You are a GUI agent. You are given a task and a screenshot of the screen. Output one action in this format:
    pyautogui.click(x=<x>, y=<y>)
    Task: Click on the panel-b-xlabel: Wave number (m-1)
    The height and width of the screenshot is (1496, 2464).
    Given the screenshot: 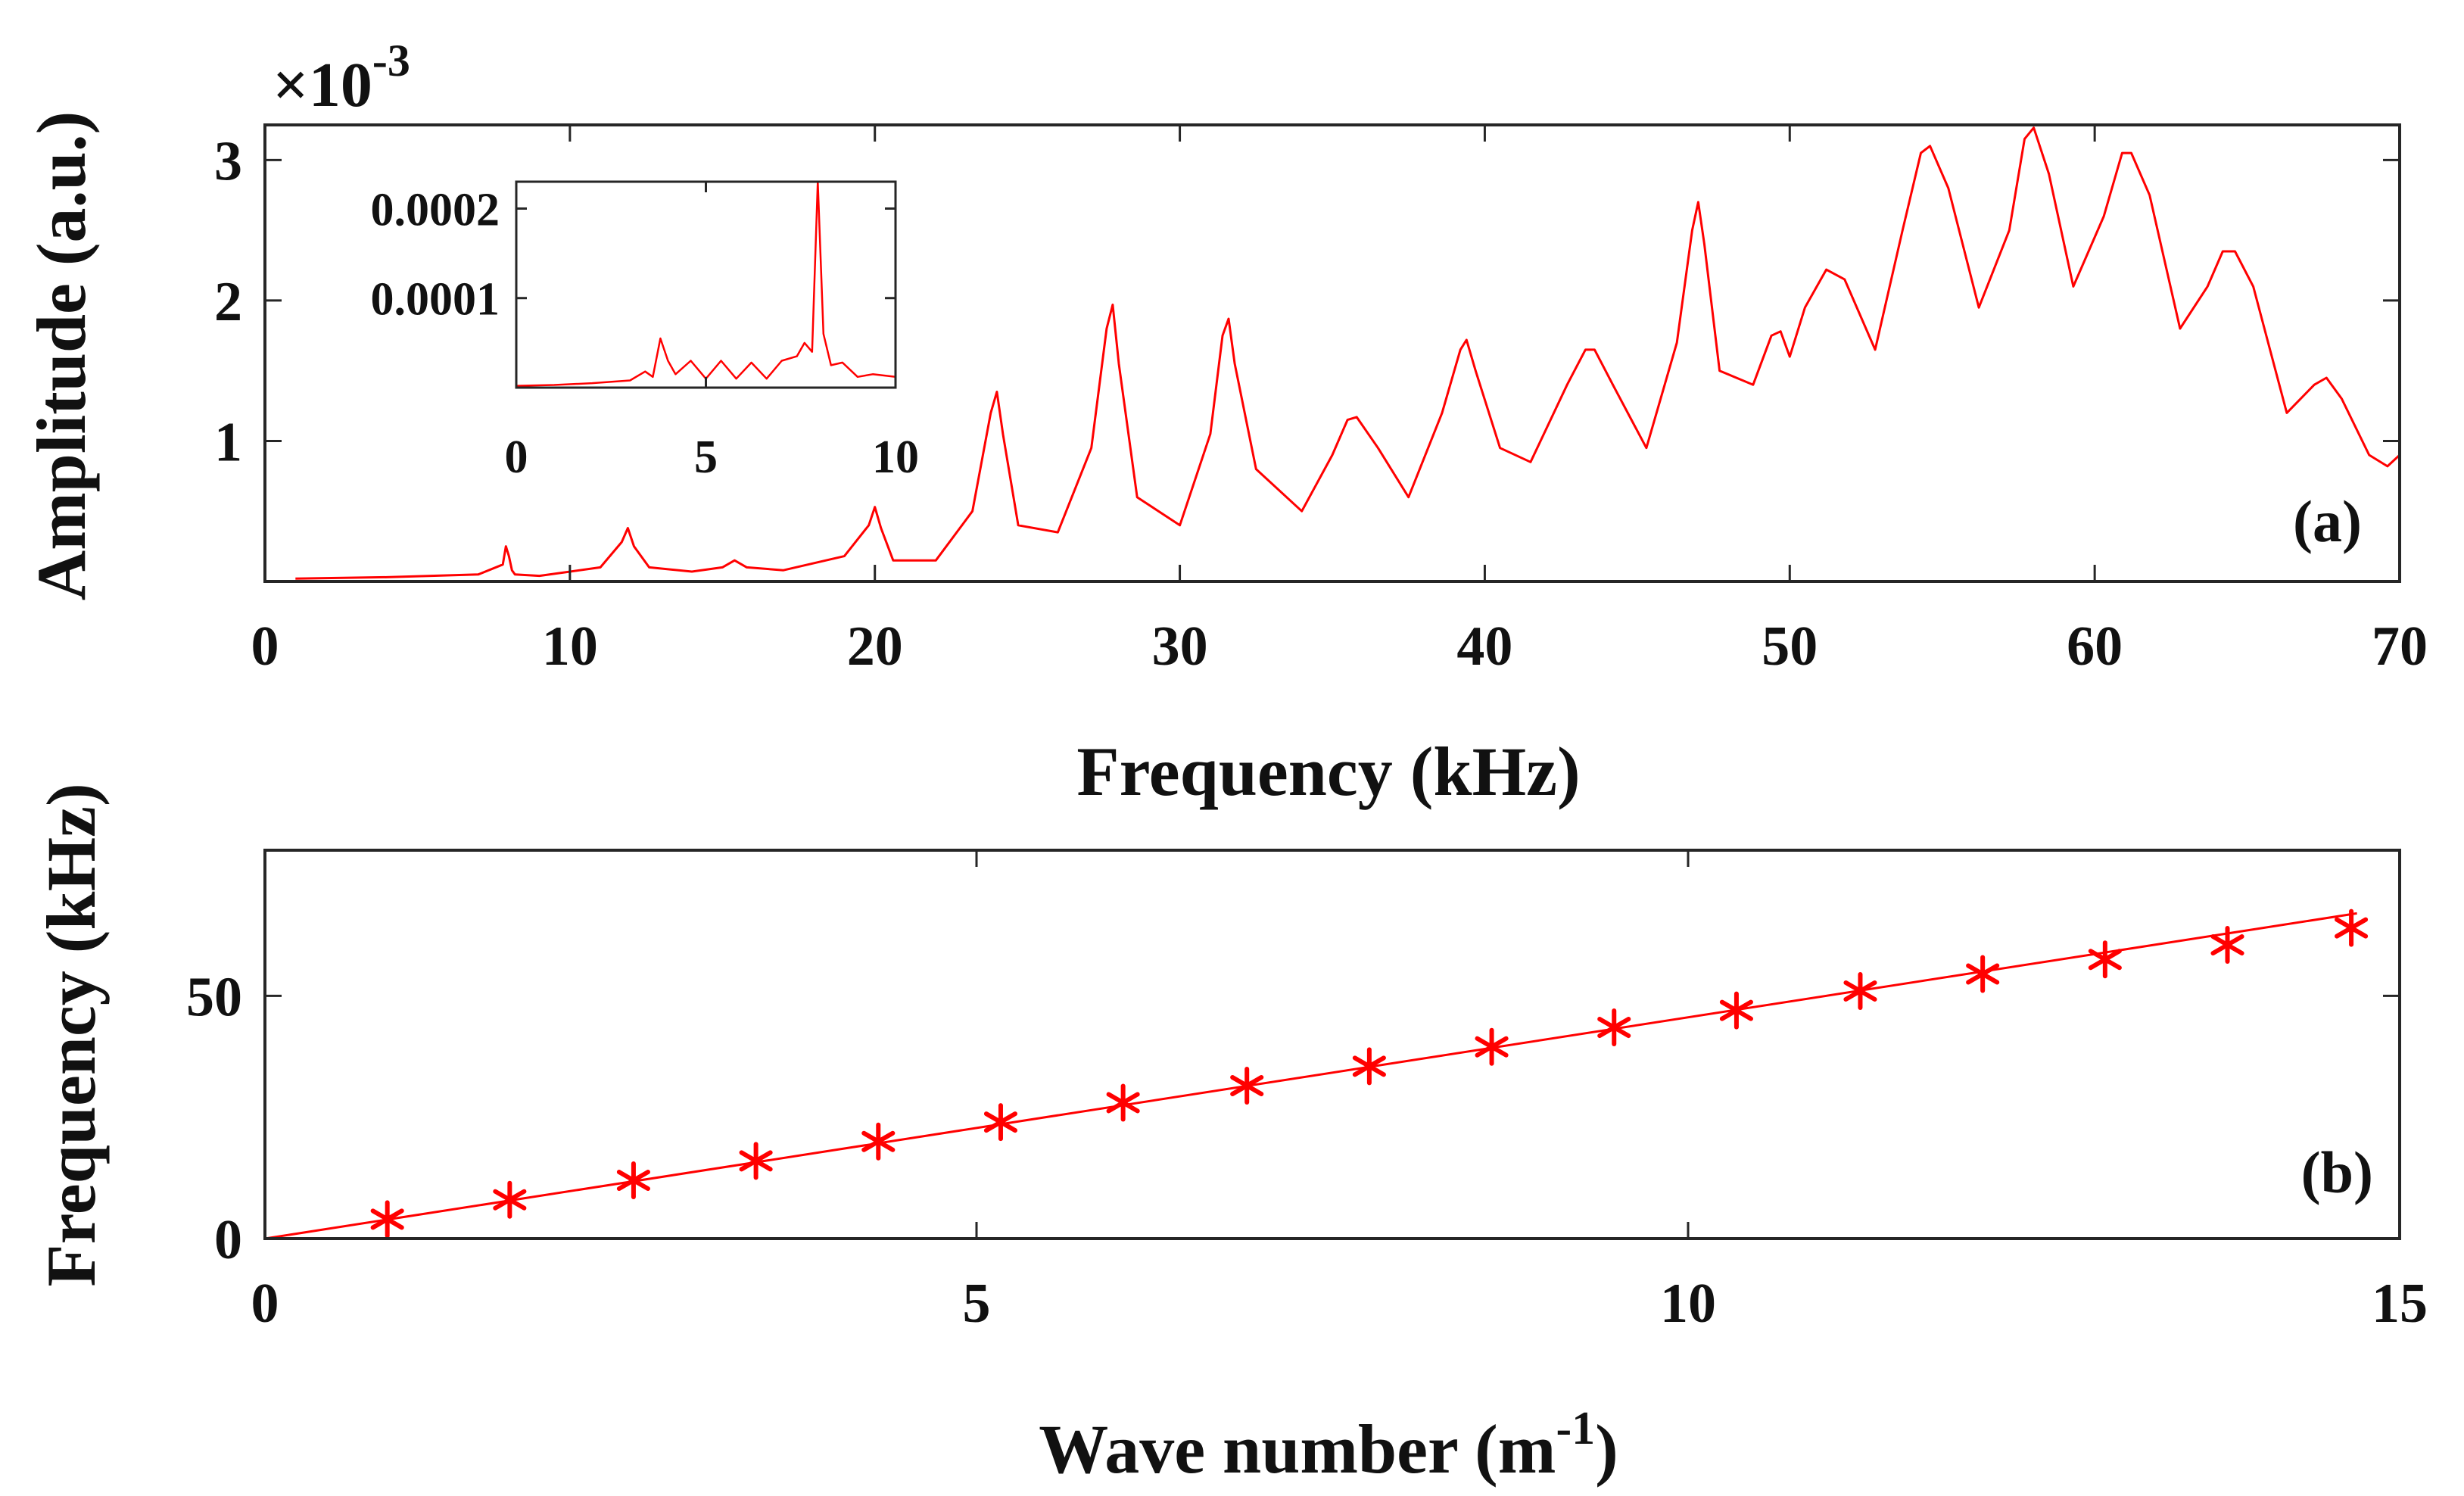 What is the action you would take?
    pyautogui.click(x=1328, y=1445)
    